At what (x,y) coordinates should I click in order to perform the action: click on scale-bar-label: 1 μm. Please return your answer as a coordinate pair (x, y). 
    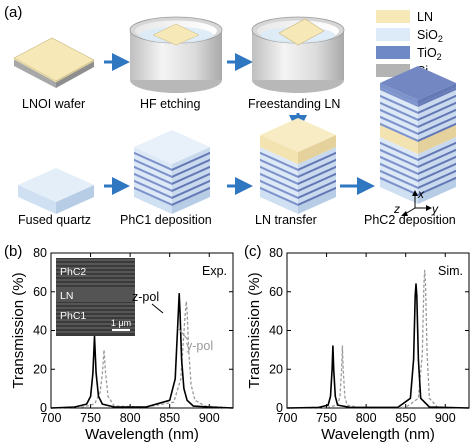
    Looking at the image, I should click on (121, 323).